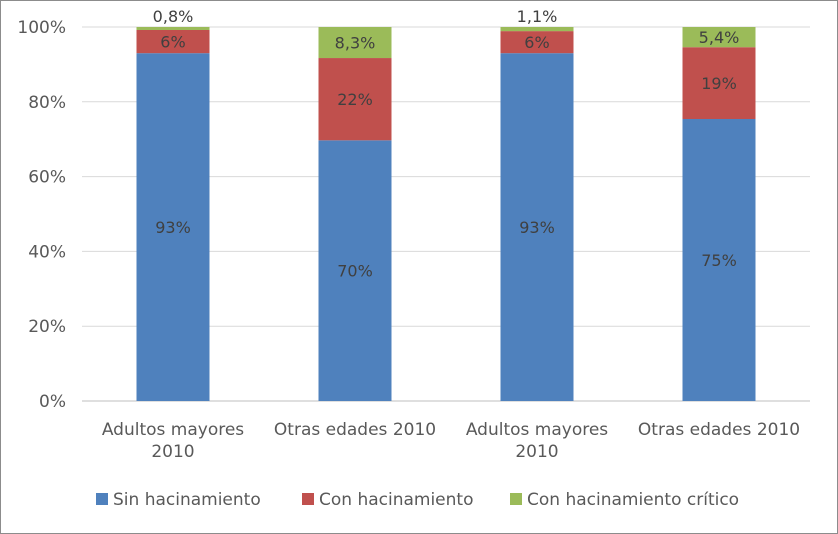 Image resolution: width=838 pixels, height=534 pixels. Describe the element at coordinates (47, 327) in the screenshot. I see `y-tick-label: 20%` at that location.